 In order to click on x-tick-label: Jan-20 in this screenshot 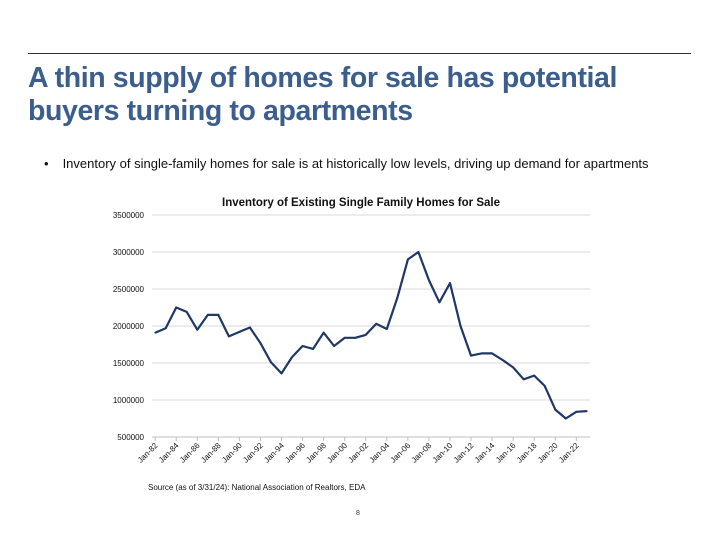, I will do `click(548, 453)`.